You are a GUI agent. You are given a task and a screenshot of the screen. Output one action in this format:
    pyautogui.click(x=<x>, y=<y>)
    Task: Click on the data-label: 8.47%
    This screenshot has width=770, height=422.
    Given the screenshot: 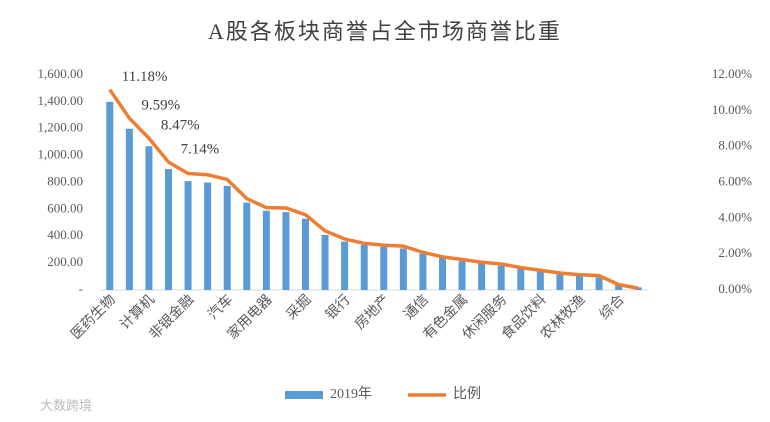 What is the action you would take?
    pyautogui.click(x=180, y=126)
    